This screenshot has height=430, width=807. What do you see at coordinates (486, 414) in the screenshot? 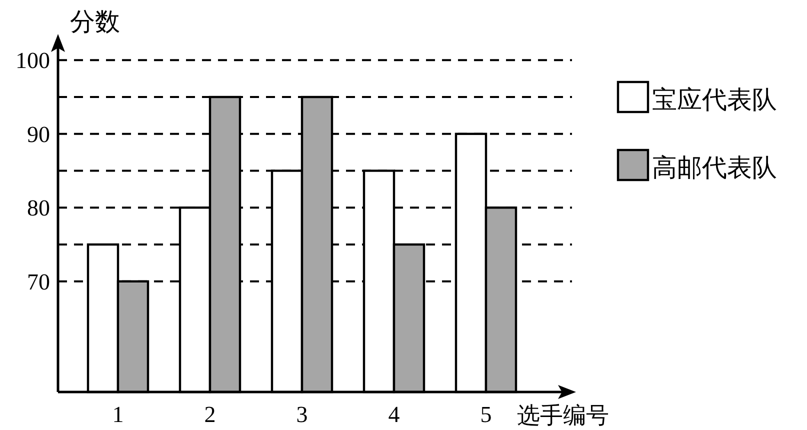
I see `x-tick-label: 5` at bounding box center [486, 414].